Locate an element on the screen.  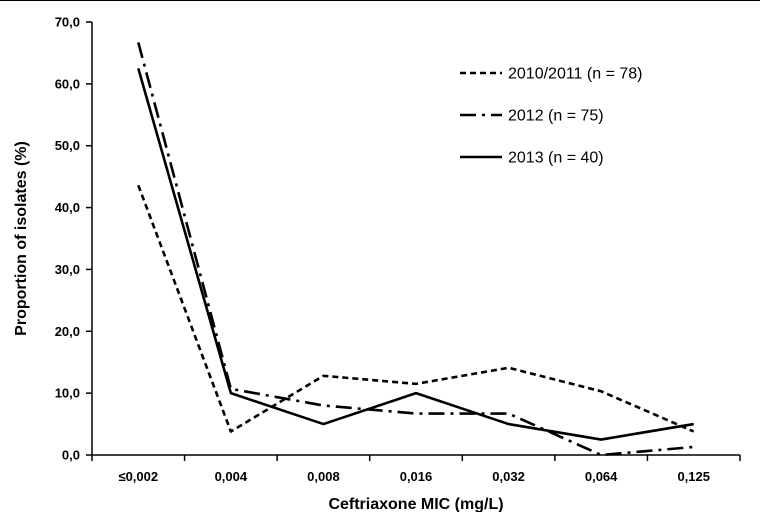
y-tick-label: 60,0 is located at coordinates (67, 83).